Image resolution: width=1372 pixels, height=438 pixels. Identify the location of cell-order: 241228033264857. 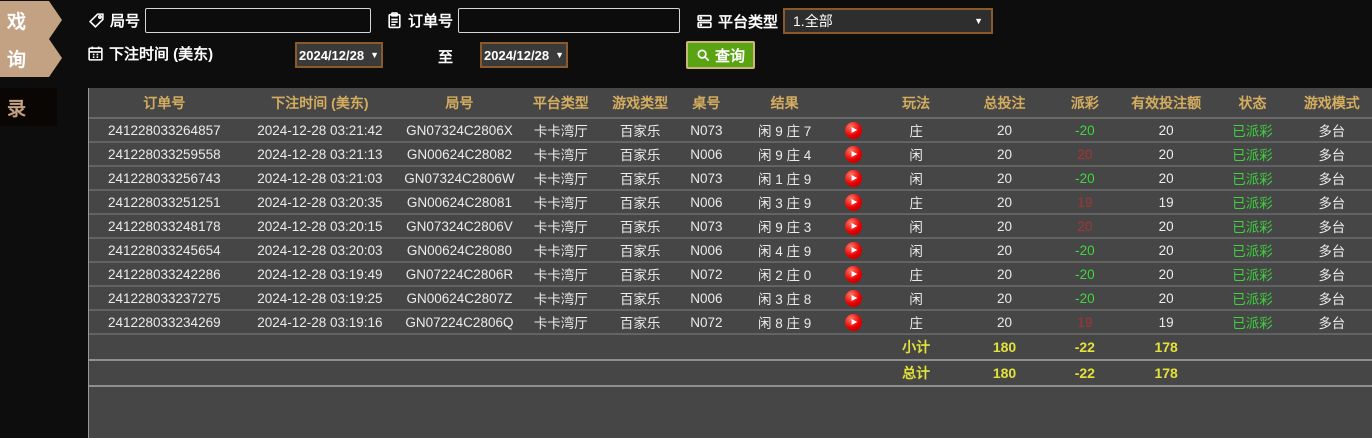
(164, 130).